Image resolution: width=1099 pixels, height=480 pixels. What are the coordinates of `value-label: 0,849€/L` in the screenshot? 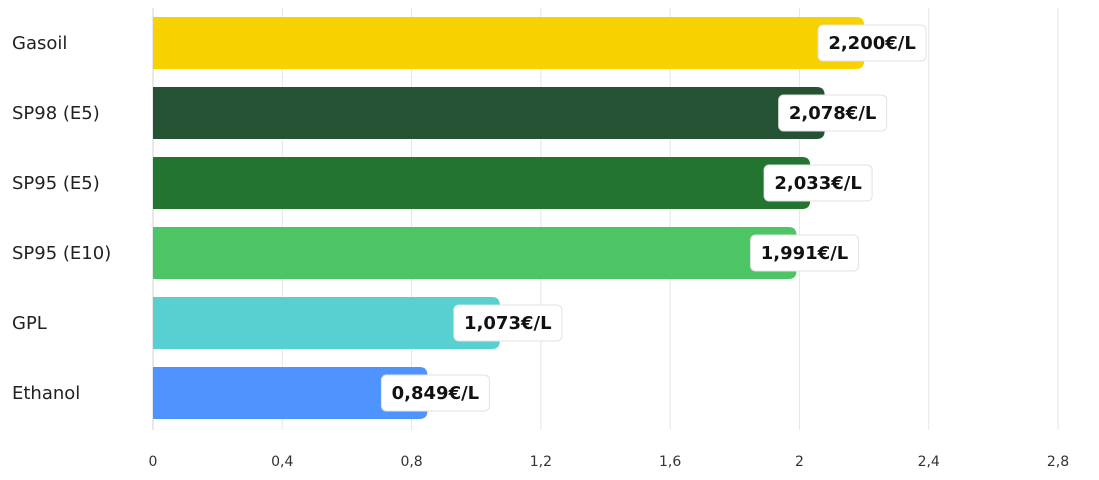 It's located at (436, 393).